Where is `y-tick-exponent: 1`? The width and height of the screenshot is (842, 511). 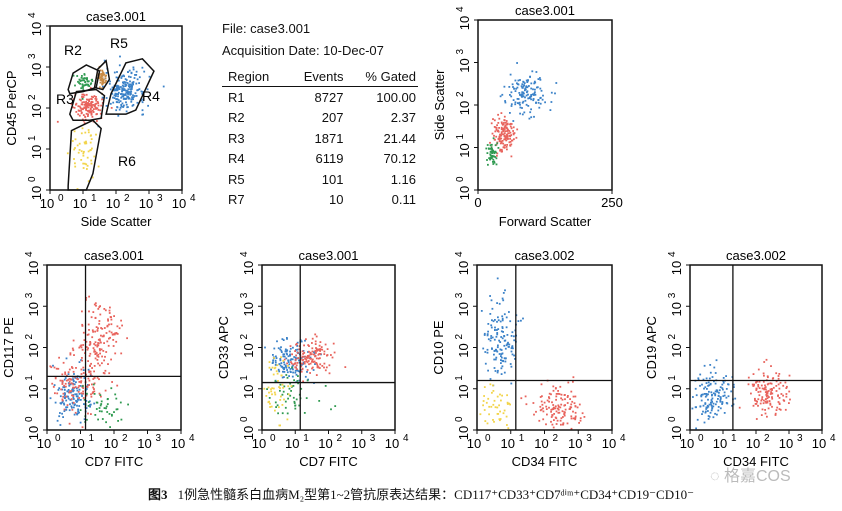 y-tick-exponent: 1 is located at coordinates (460, 137).